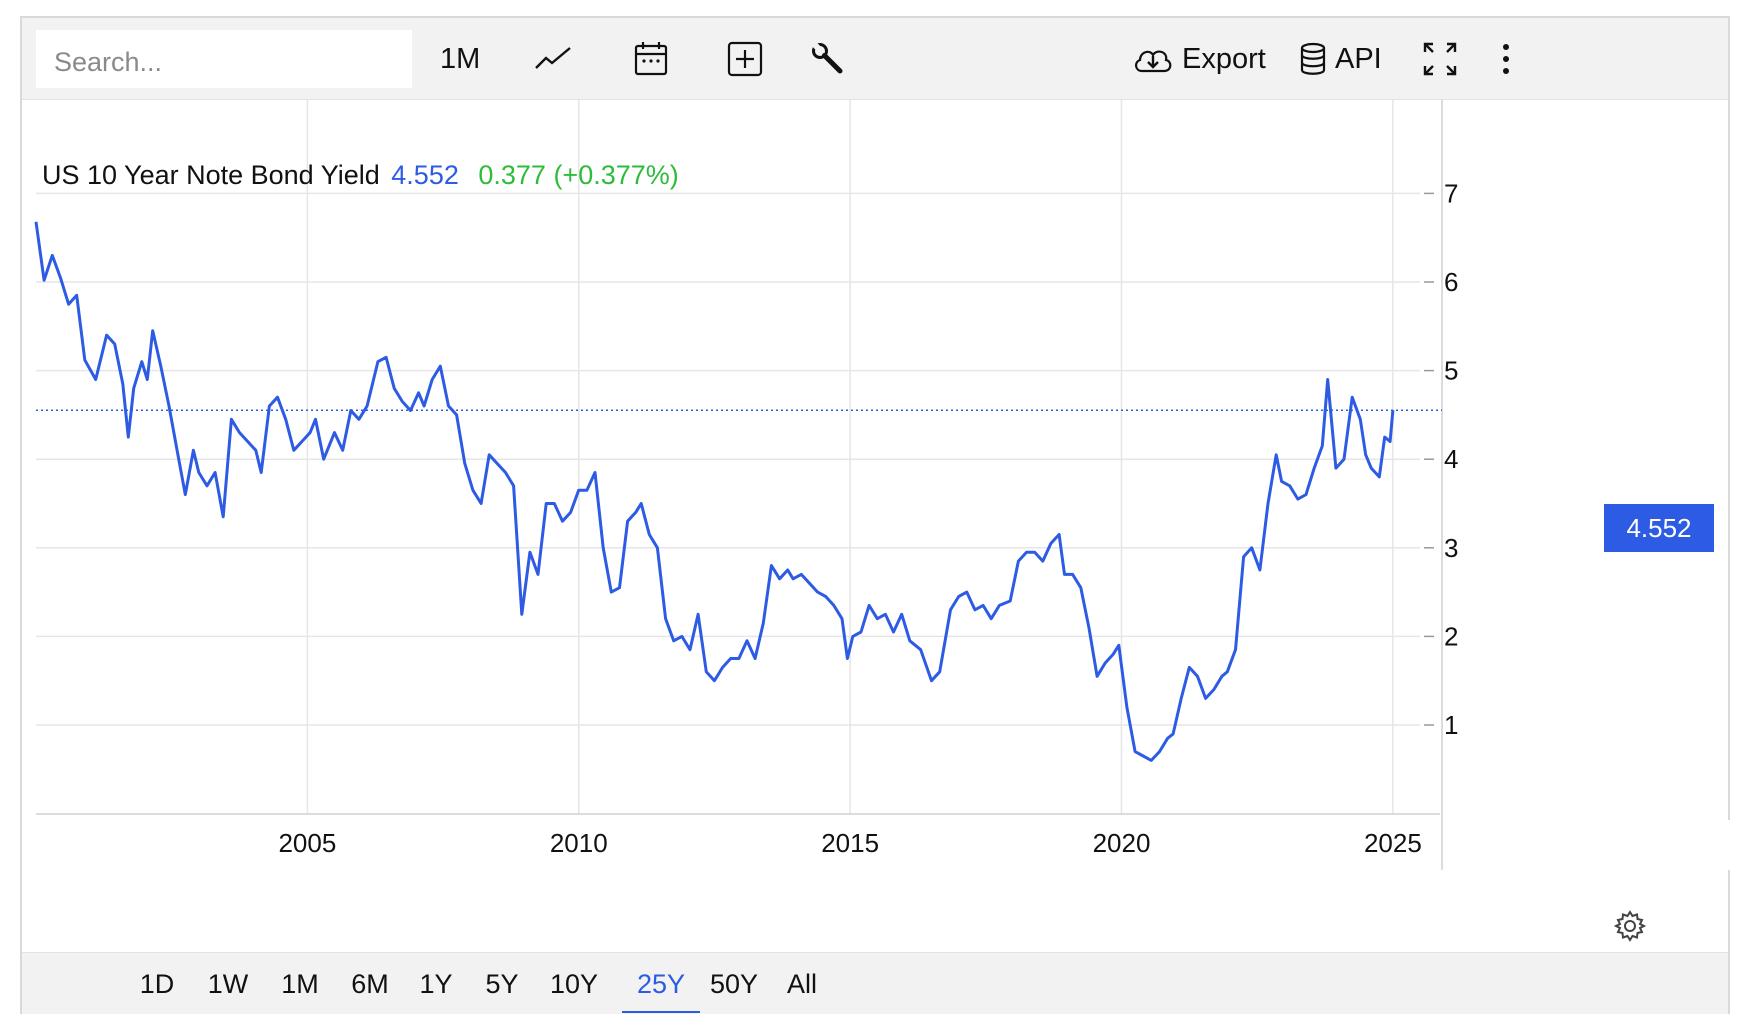  I want to click on gear-icon, so click(1630, 926).